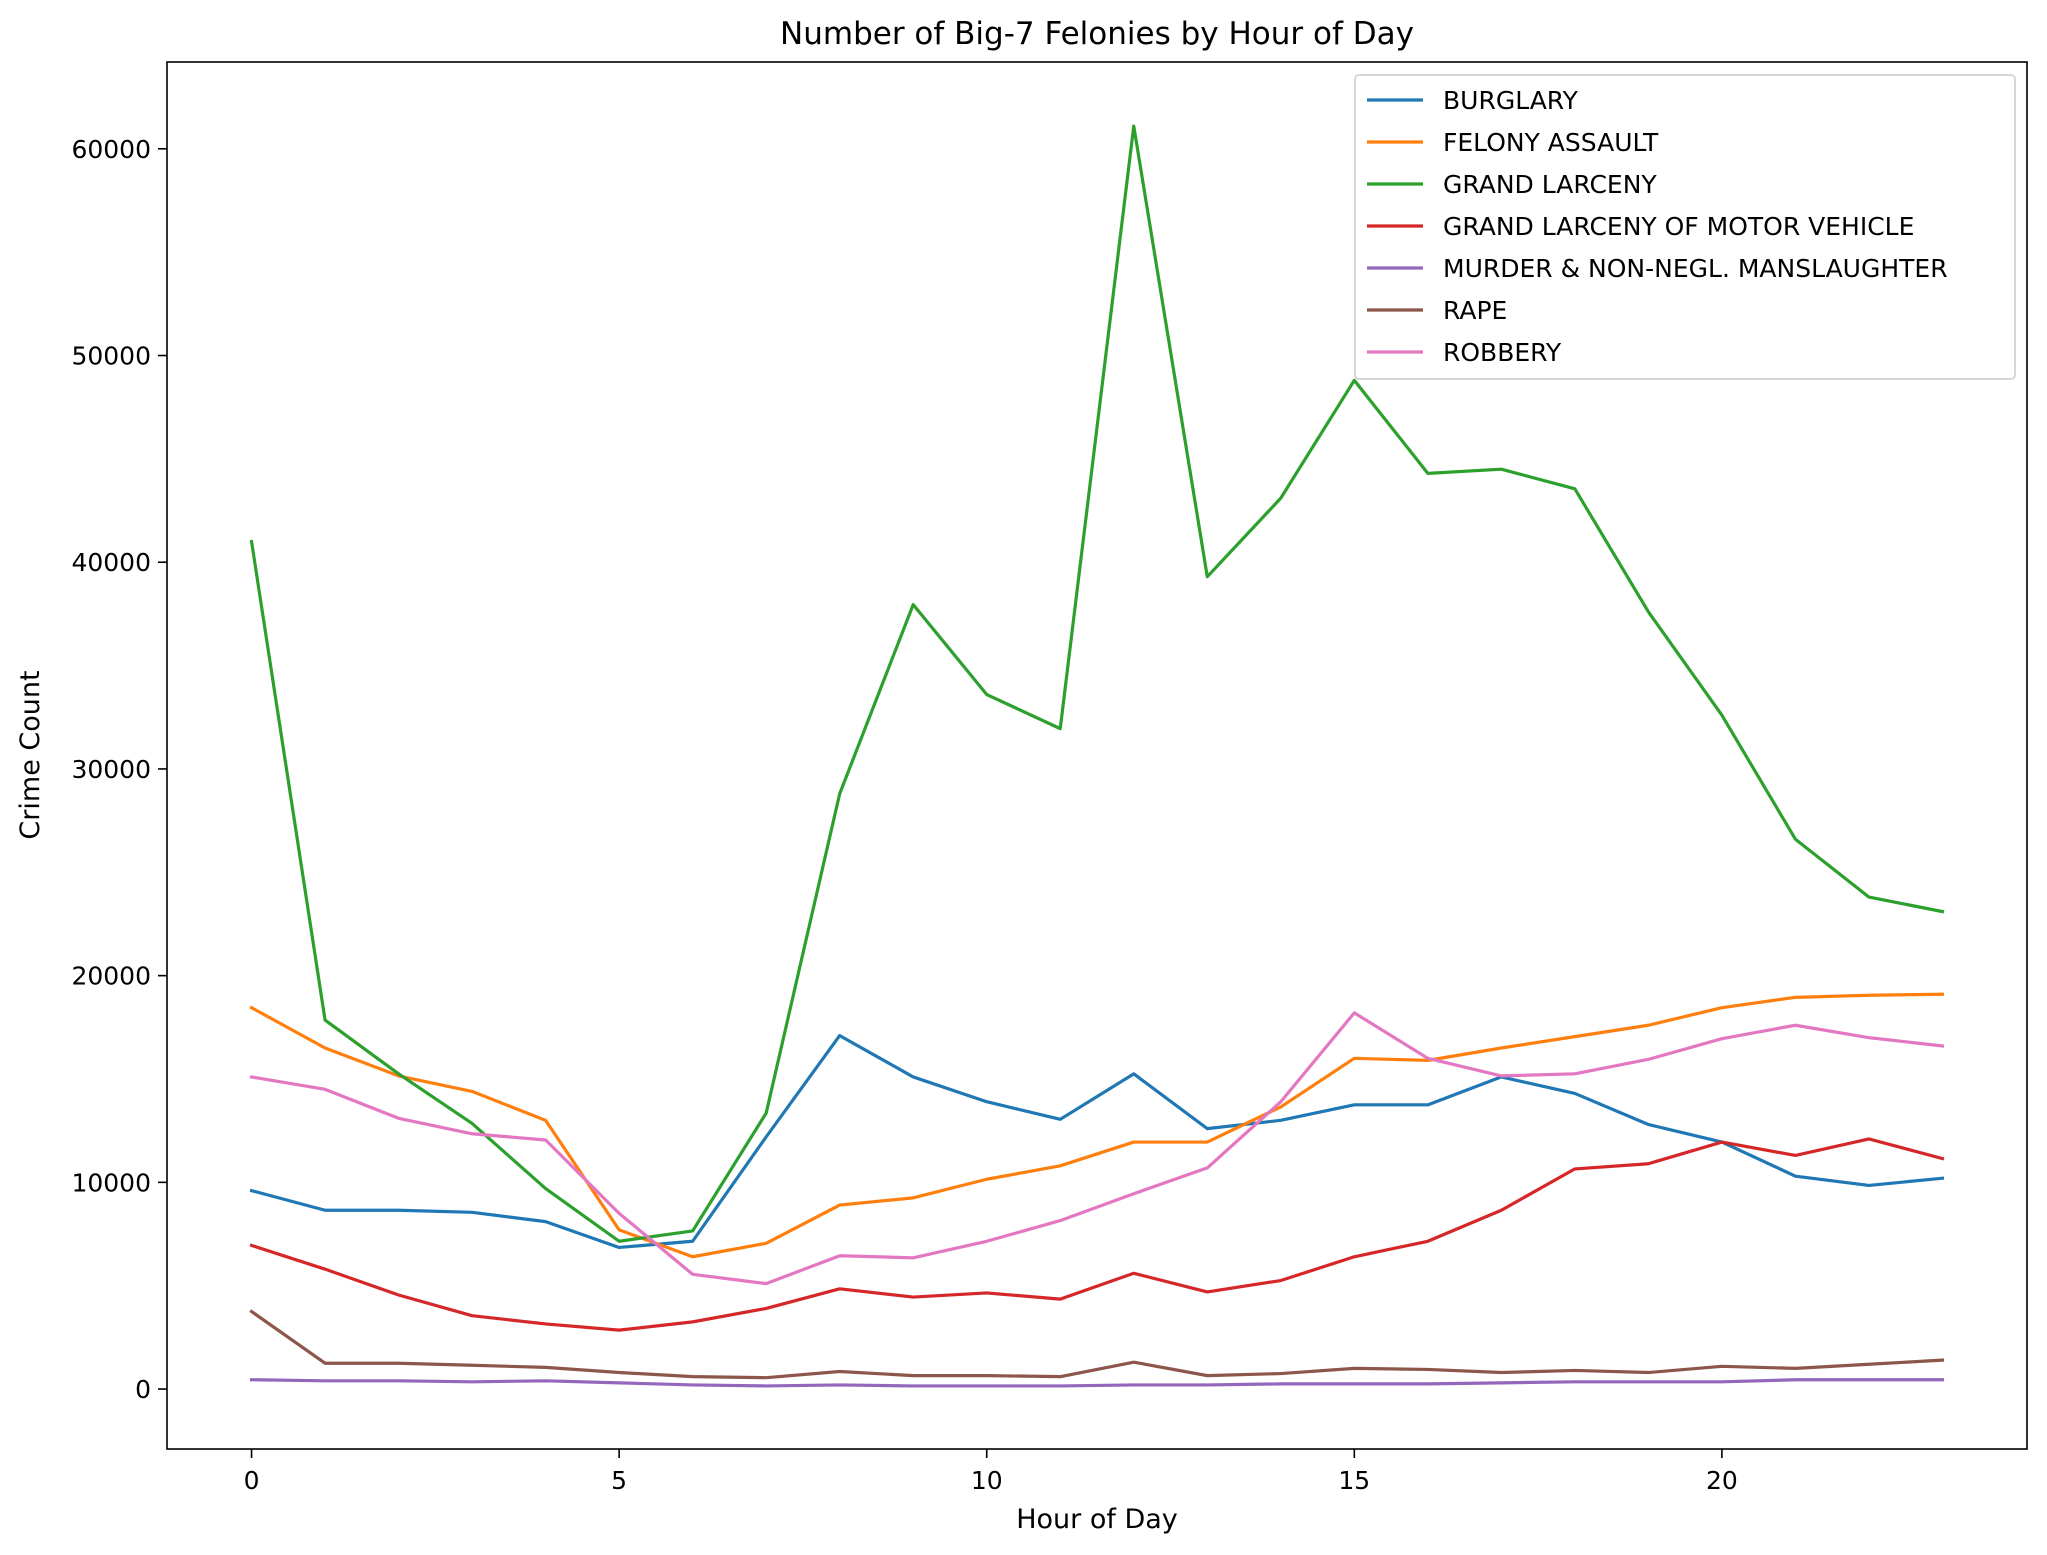 The width and height of the screenshot is (2047, 1555). What do you see at coordinates (30, 754) in the screenshot?
I see `y-axis-label: Crime Count` at bounding box center [30, 754].